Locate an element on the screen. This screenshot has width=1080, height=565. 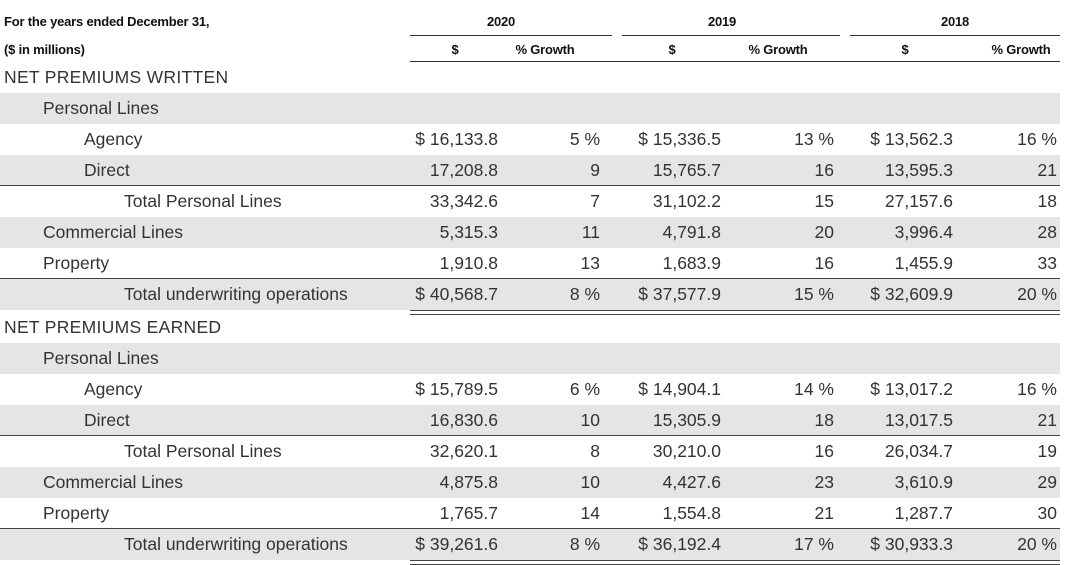
period-label: For the years ended December 31, is located at coordinates (107, 21).